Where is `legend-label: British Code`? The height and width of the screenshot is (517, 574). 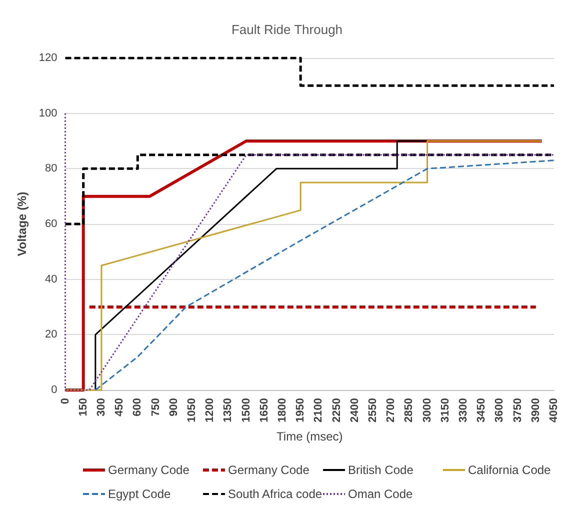 legend-label: British Code is located at coordinates (381, 470).